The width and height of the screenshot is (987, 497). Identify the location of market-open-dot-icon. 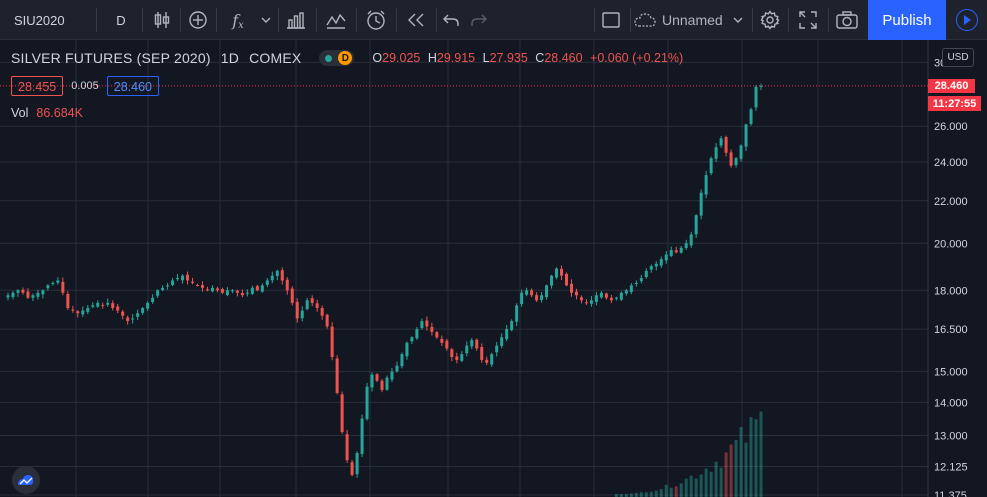
(329, 58).